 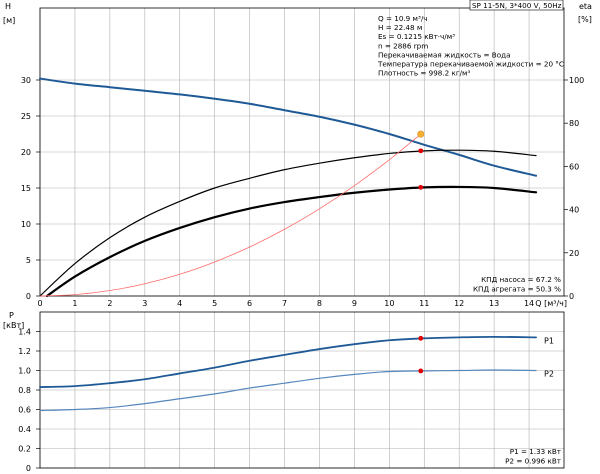 What do you see at coordinates (574, 253) in the screenshot?
I see `eta-tick-label: 20` at bounding box center [574, 253].